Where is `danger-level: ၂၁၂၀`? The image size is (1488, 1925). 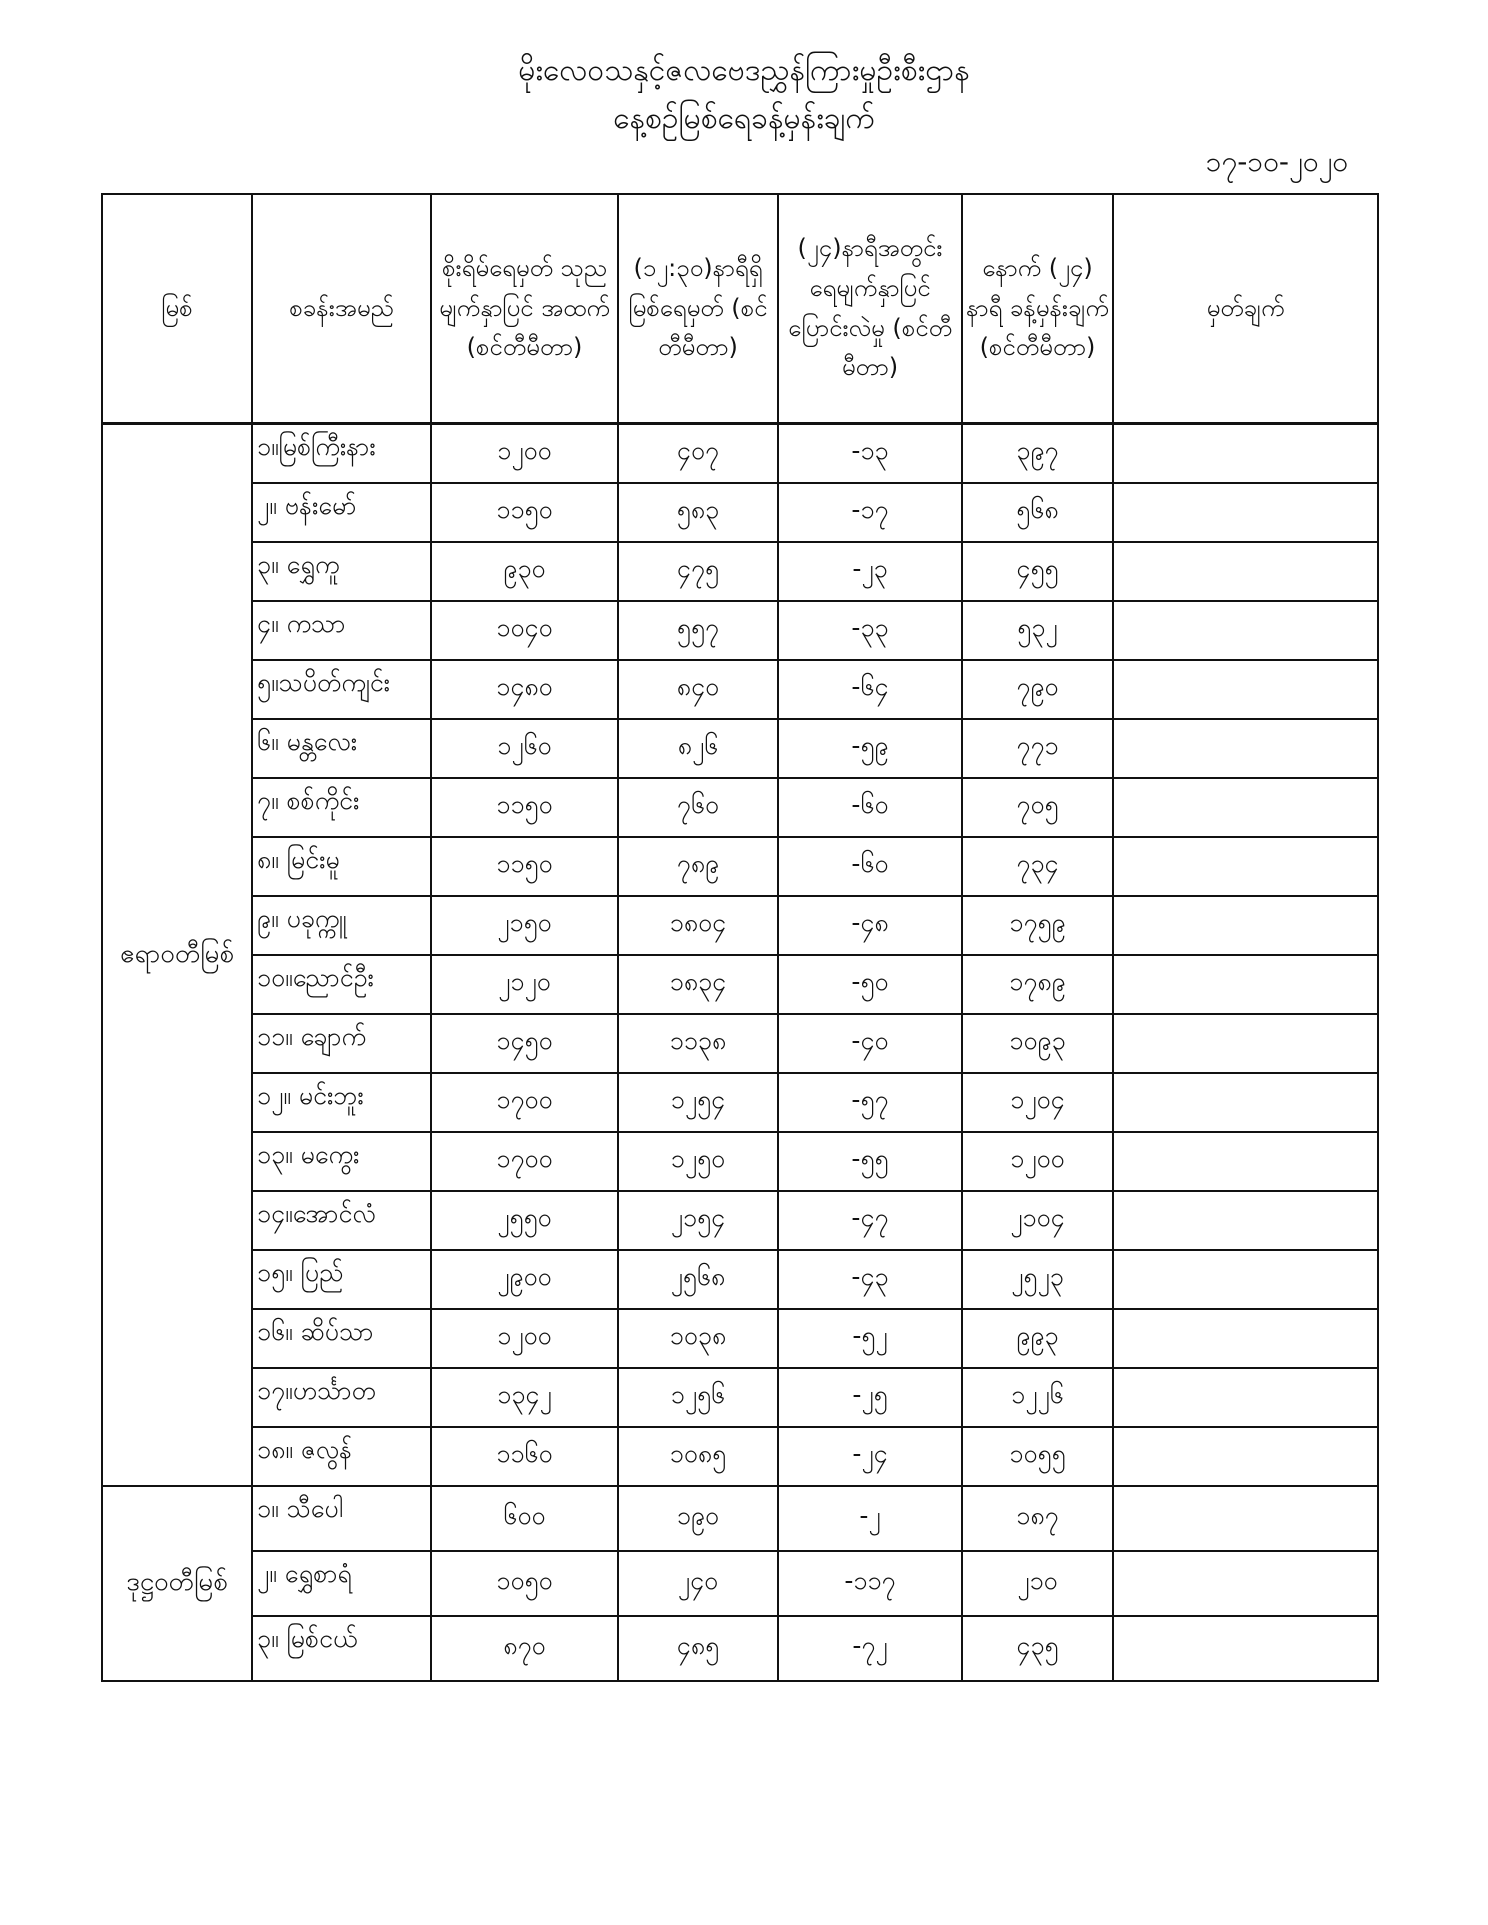
danger-level: ၂၁၂၀ is located at coordinates (524, 984).